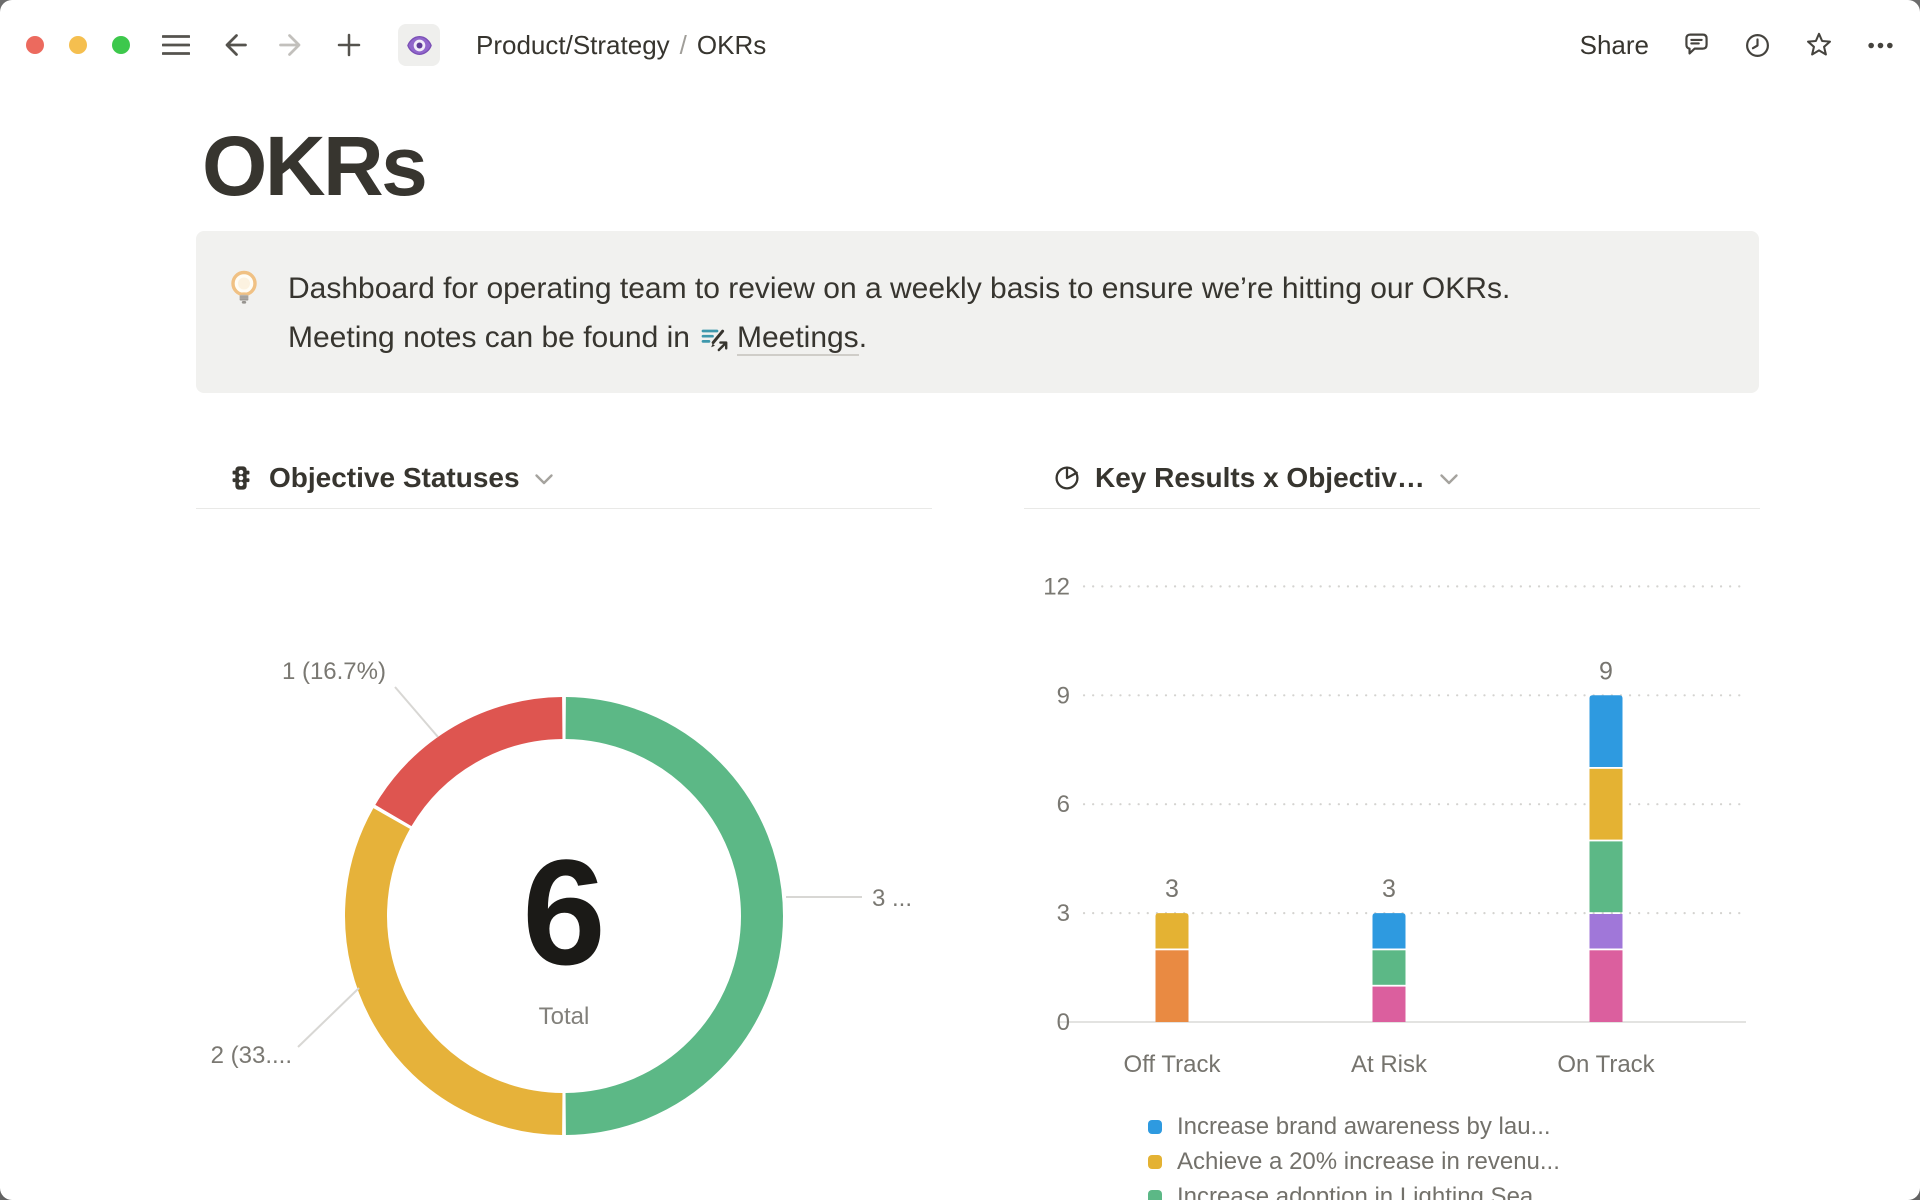 Image resolution: width=1920 pixels, height=1200 pixels. What do you see at coordinates (960, 45) in the screenshot?
I see `titlebar: Product/Strategy / OKRs Share` at bounding box center [960, 45].